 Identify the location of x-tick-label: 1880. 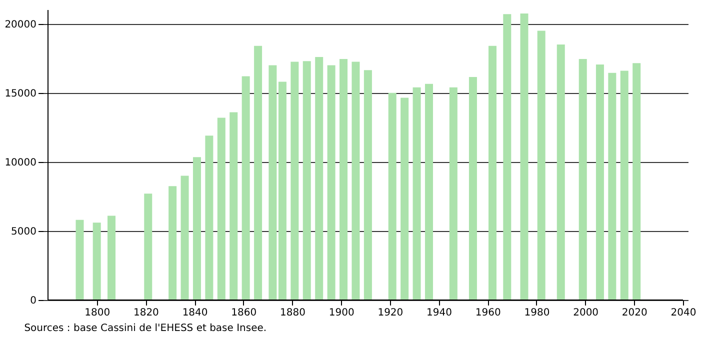
(293, 313).